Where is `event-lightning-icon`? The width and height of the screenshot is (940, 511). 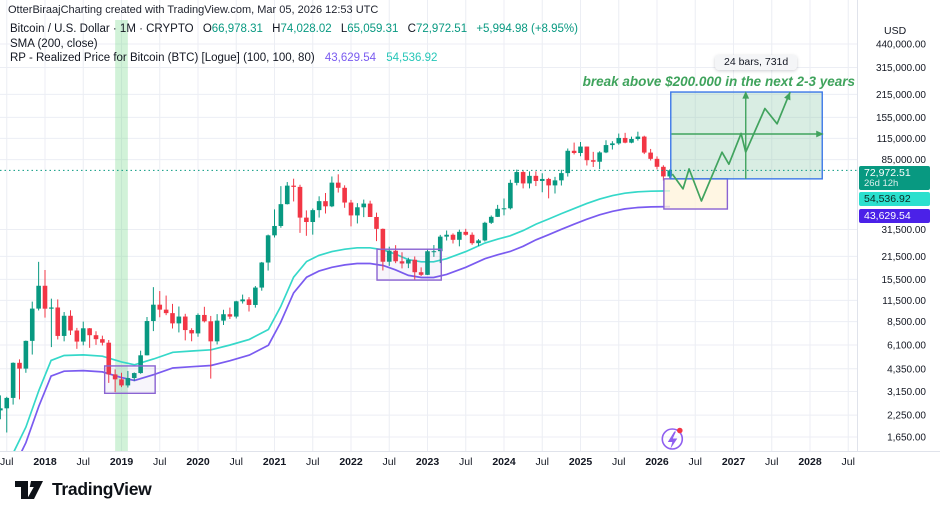 event-lightning-icon is located at coordinates (672, 438).